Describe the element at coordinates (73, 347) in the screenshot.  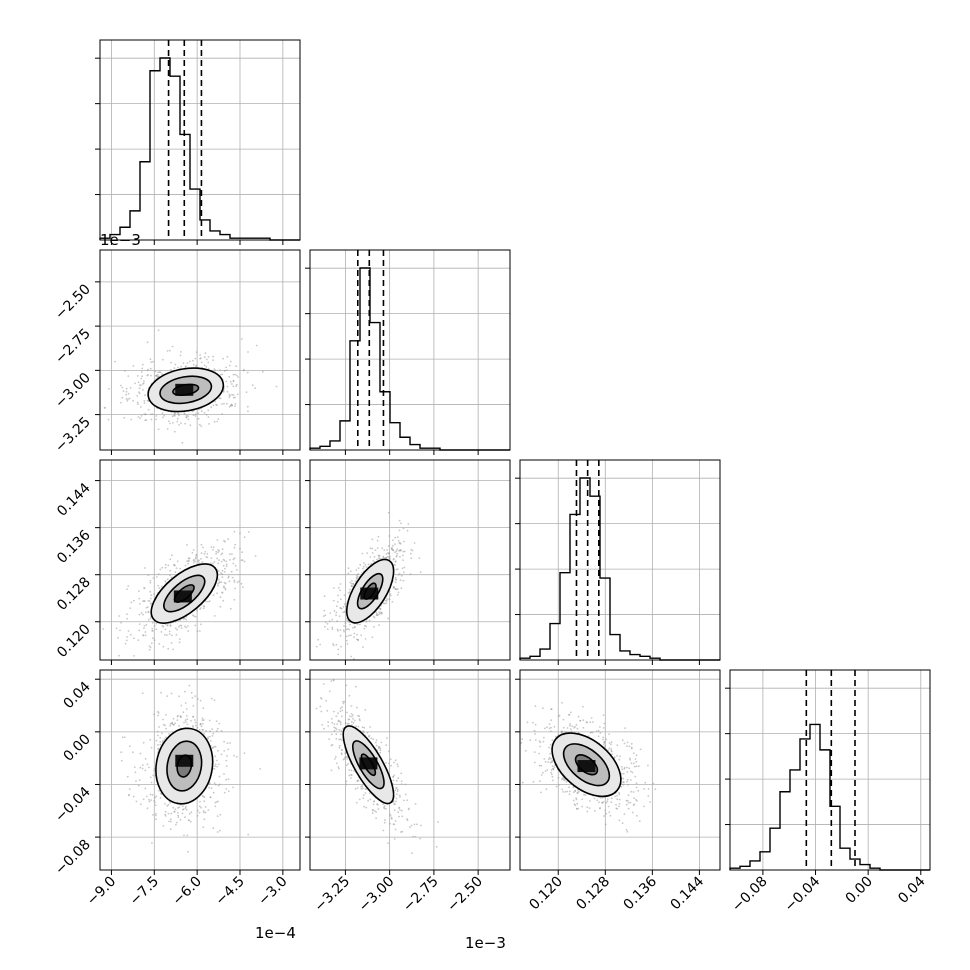
I see `y-tick-label: −2.75` at that location.